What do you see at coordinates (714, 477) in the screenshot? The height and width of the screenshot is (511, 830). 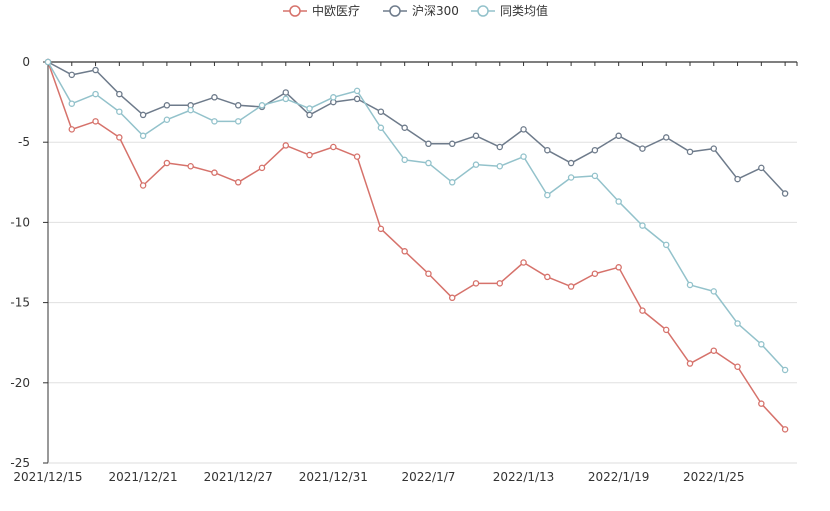 I see `x-tick-label: 2022/1/25` at bounding box center [714, 477].